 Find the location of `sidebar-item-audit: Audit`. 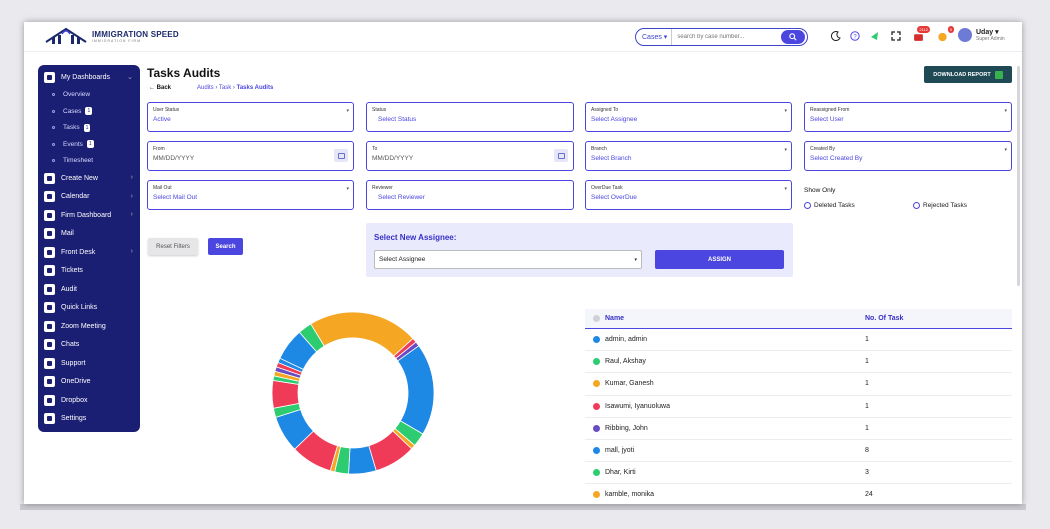

sidebar-item-audit: Audit is located at coordinates (89, 289).